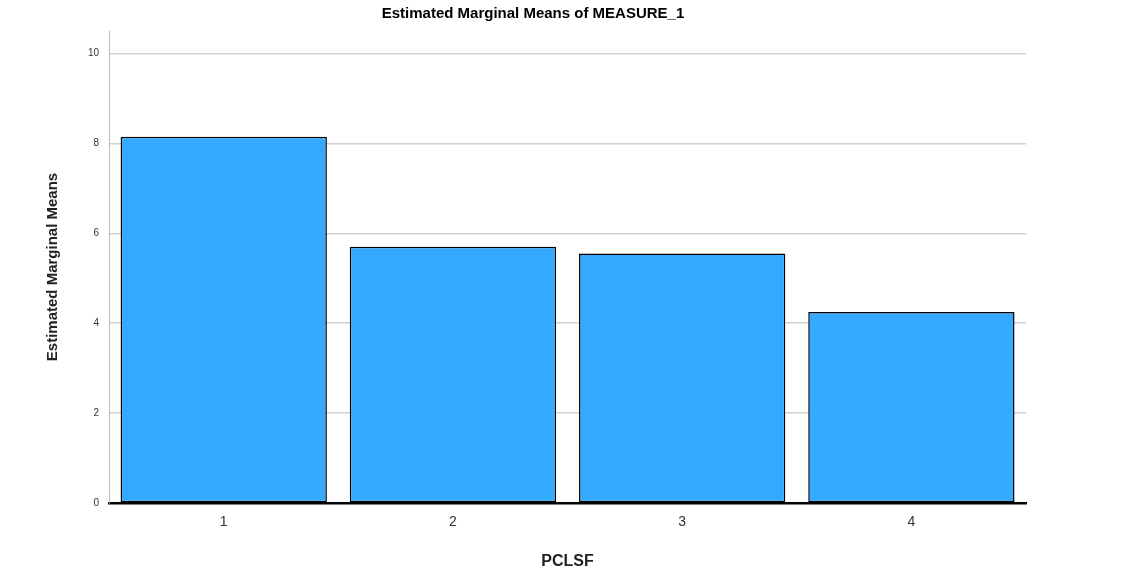  What do you see at coordinates (568, 560) in the screenshot?
I see `x-axis-title: PCLSF` at bounding box center [568, 560].